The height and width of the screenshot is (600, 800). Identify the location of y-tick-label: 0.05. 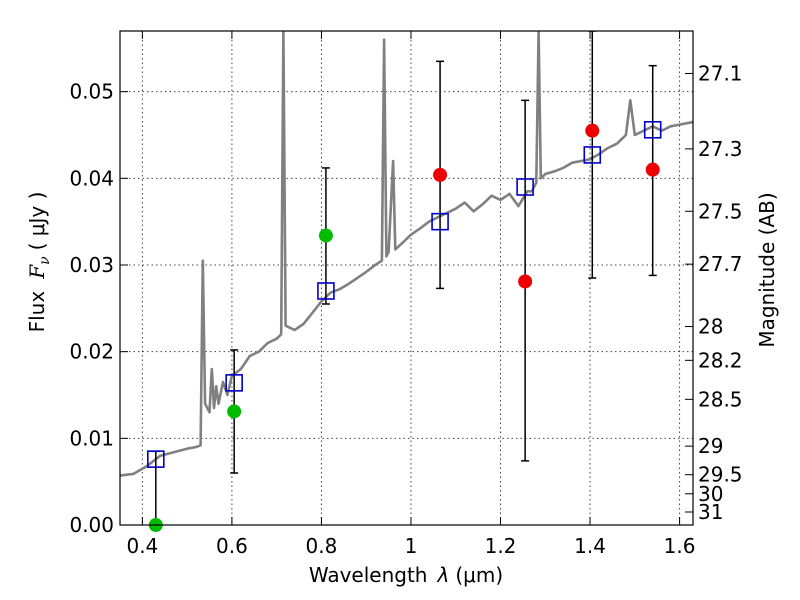
(91, 92).